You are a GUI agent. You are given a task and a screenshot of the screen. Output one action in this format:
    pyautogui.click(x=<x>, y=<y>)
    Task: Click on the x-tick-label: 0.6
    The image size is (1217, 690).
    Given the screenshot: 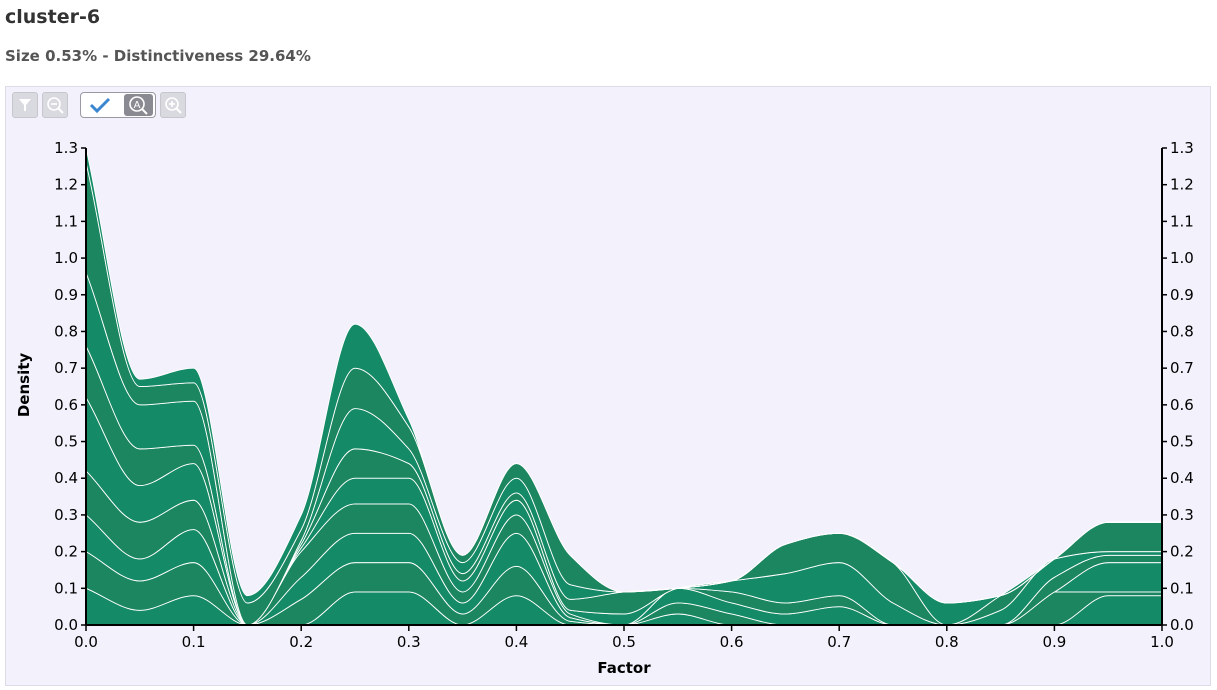 What is the action you would take?
    pyautogui.click(x=732, y=642)
    